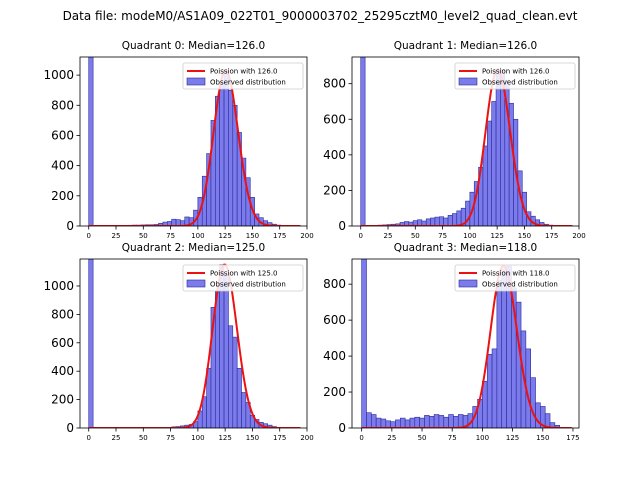  Describe the element at coordinates (244, 72) in the screenshot. I see `legend-line-label: Poission with 126.0` at that location.